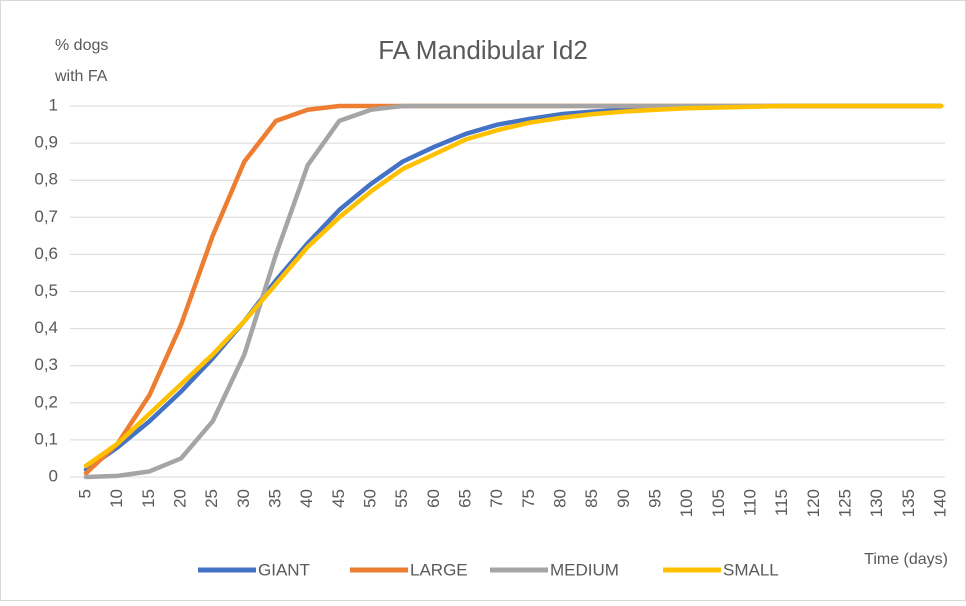 This screenshot has width=966, height=606. What do you see at coordinates (284, 569) in the screenshot?
I see `legend-label: GIANT` at bounding box center [284, 569].